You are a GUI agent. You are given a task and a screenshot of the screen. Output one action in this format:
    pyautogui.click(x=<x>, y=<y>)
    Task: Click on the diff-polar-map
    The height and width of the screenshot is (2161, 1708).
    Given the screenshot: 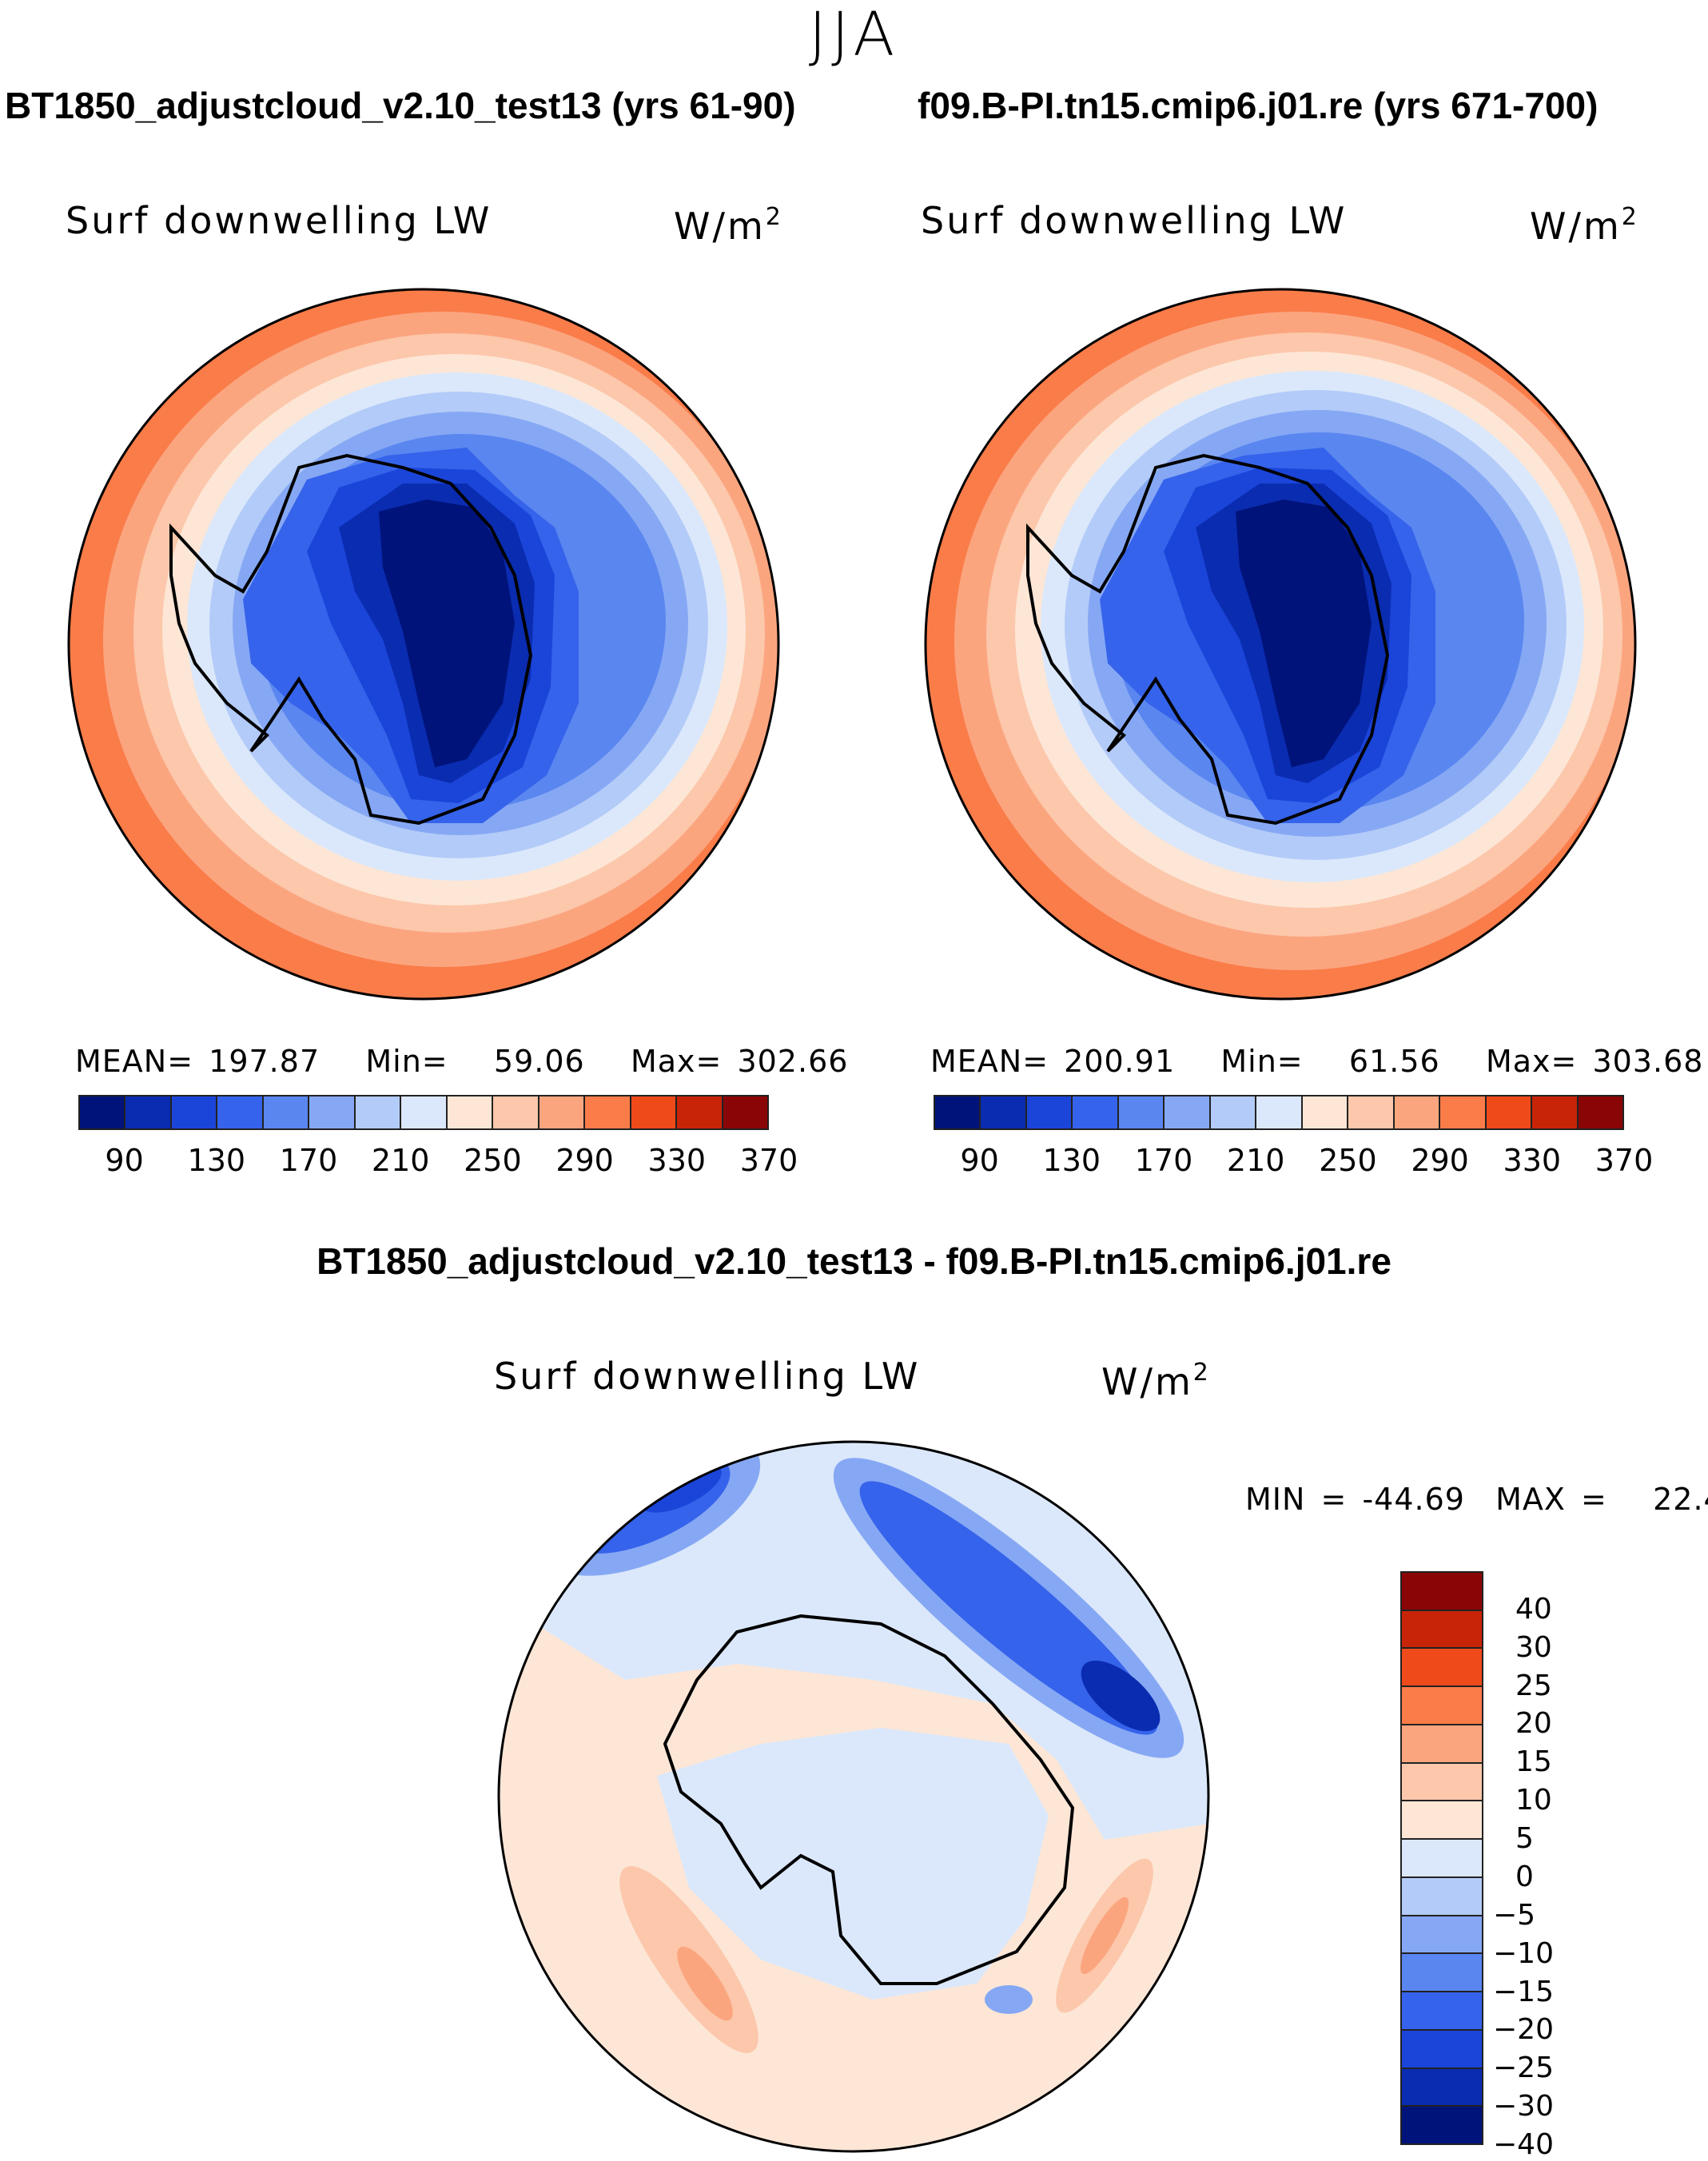 What is the action you would take?
    pyautogui.click(x=853, y=1796)
    